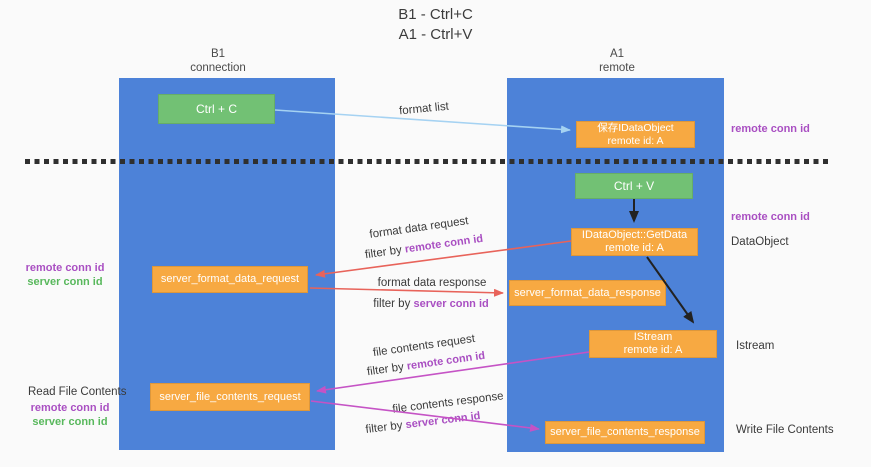 This screenshot has width=871, height=467. I want to click on left-conn-id-group-1: remote conn id server conn id, so click(65, 275).